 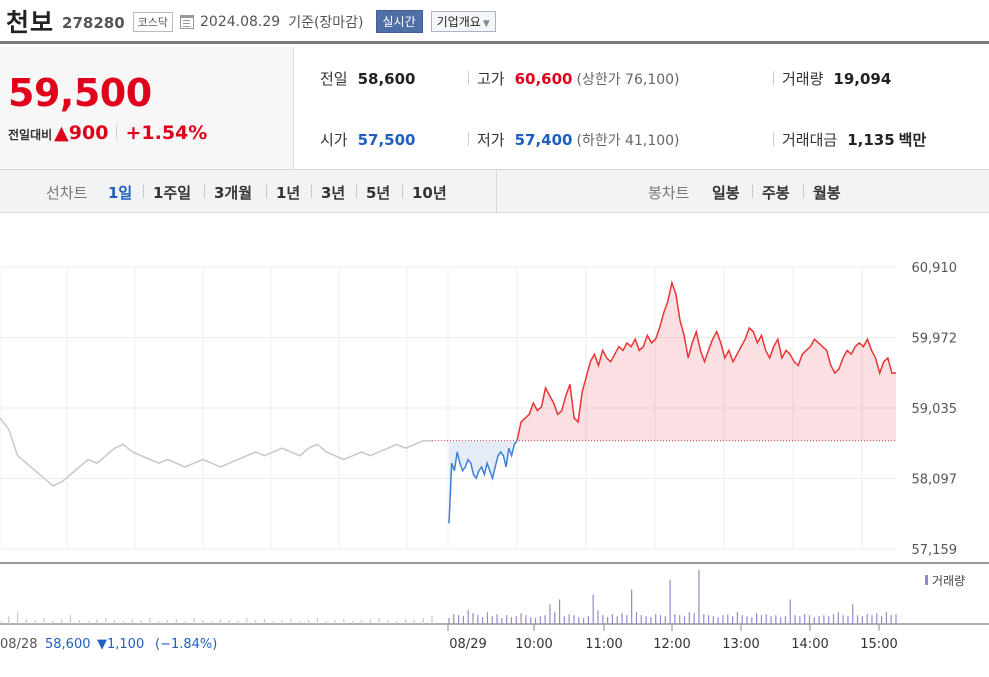 I want to click on y-tick-label: 59,035, so click(x=935, y=409).